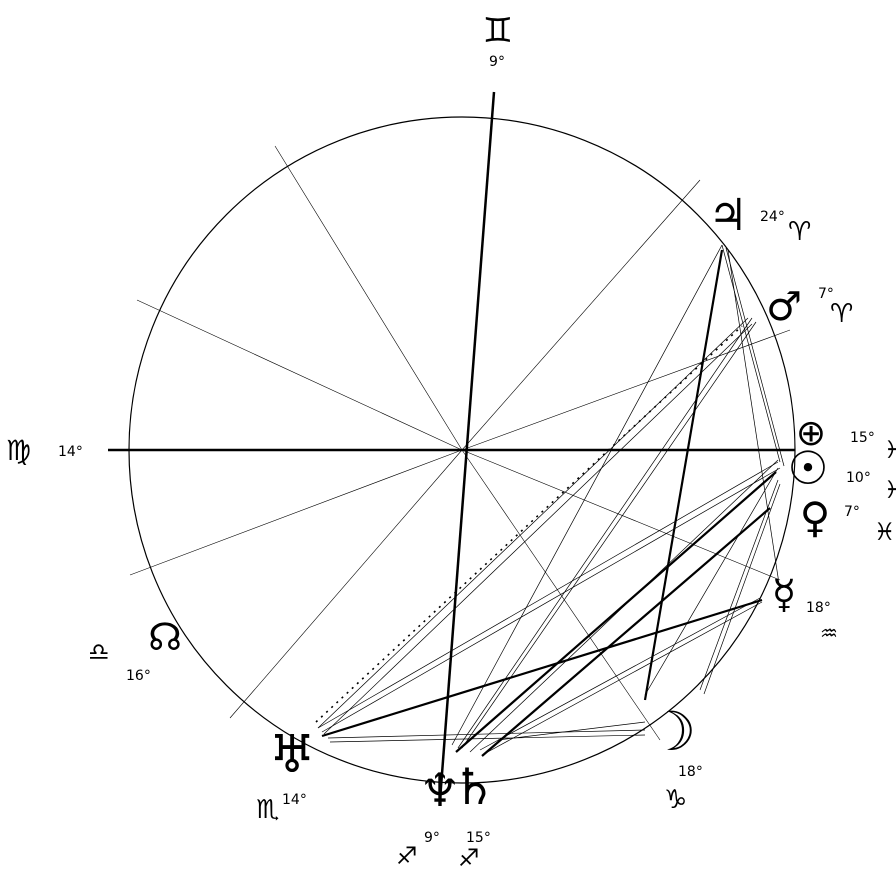 This screenshot has width=896, height=869. I want to click on gemini-icon: ♊, so click(498, 31).